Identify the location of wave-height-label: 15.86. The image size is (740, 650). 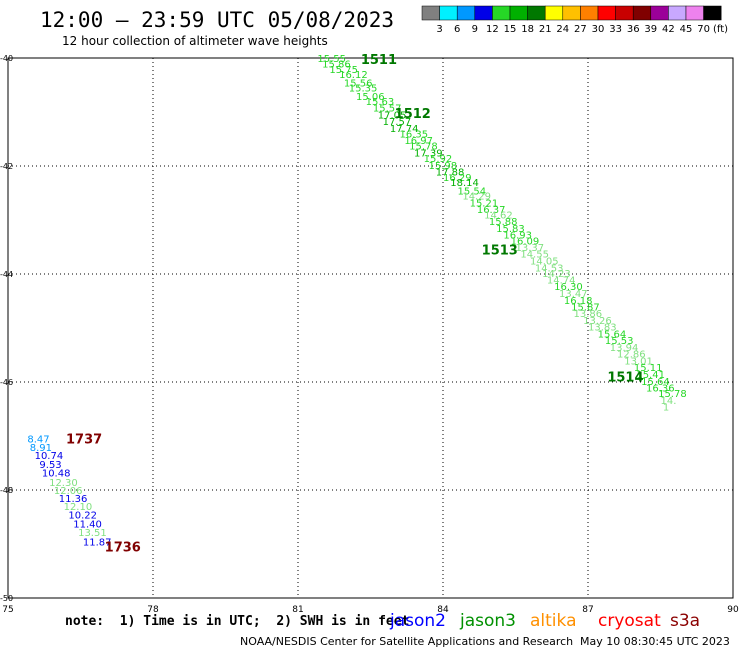
(336, 64).